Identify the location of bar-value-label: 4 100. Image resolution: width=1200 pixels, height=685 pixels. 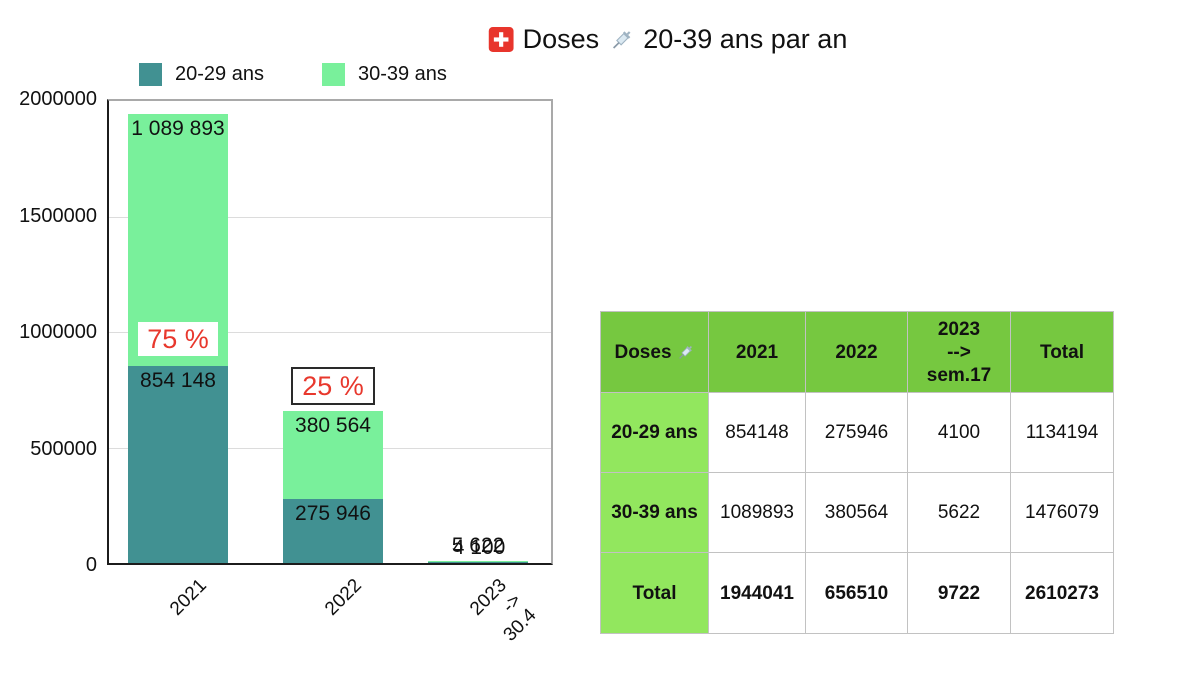
(479, 547).